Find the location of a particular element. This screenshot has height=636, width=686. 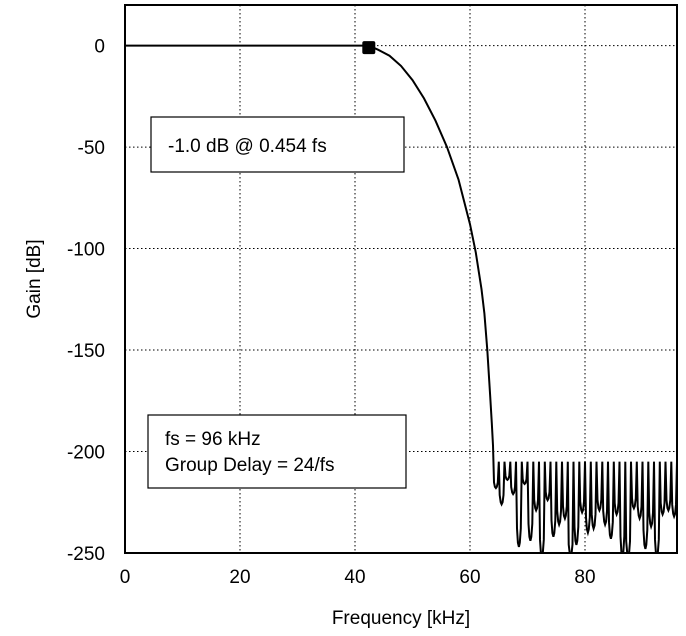

annotation-passband-box is located at coordinates (277, 144).